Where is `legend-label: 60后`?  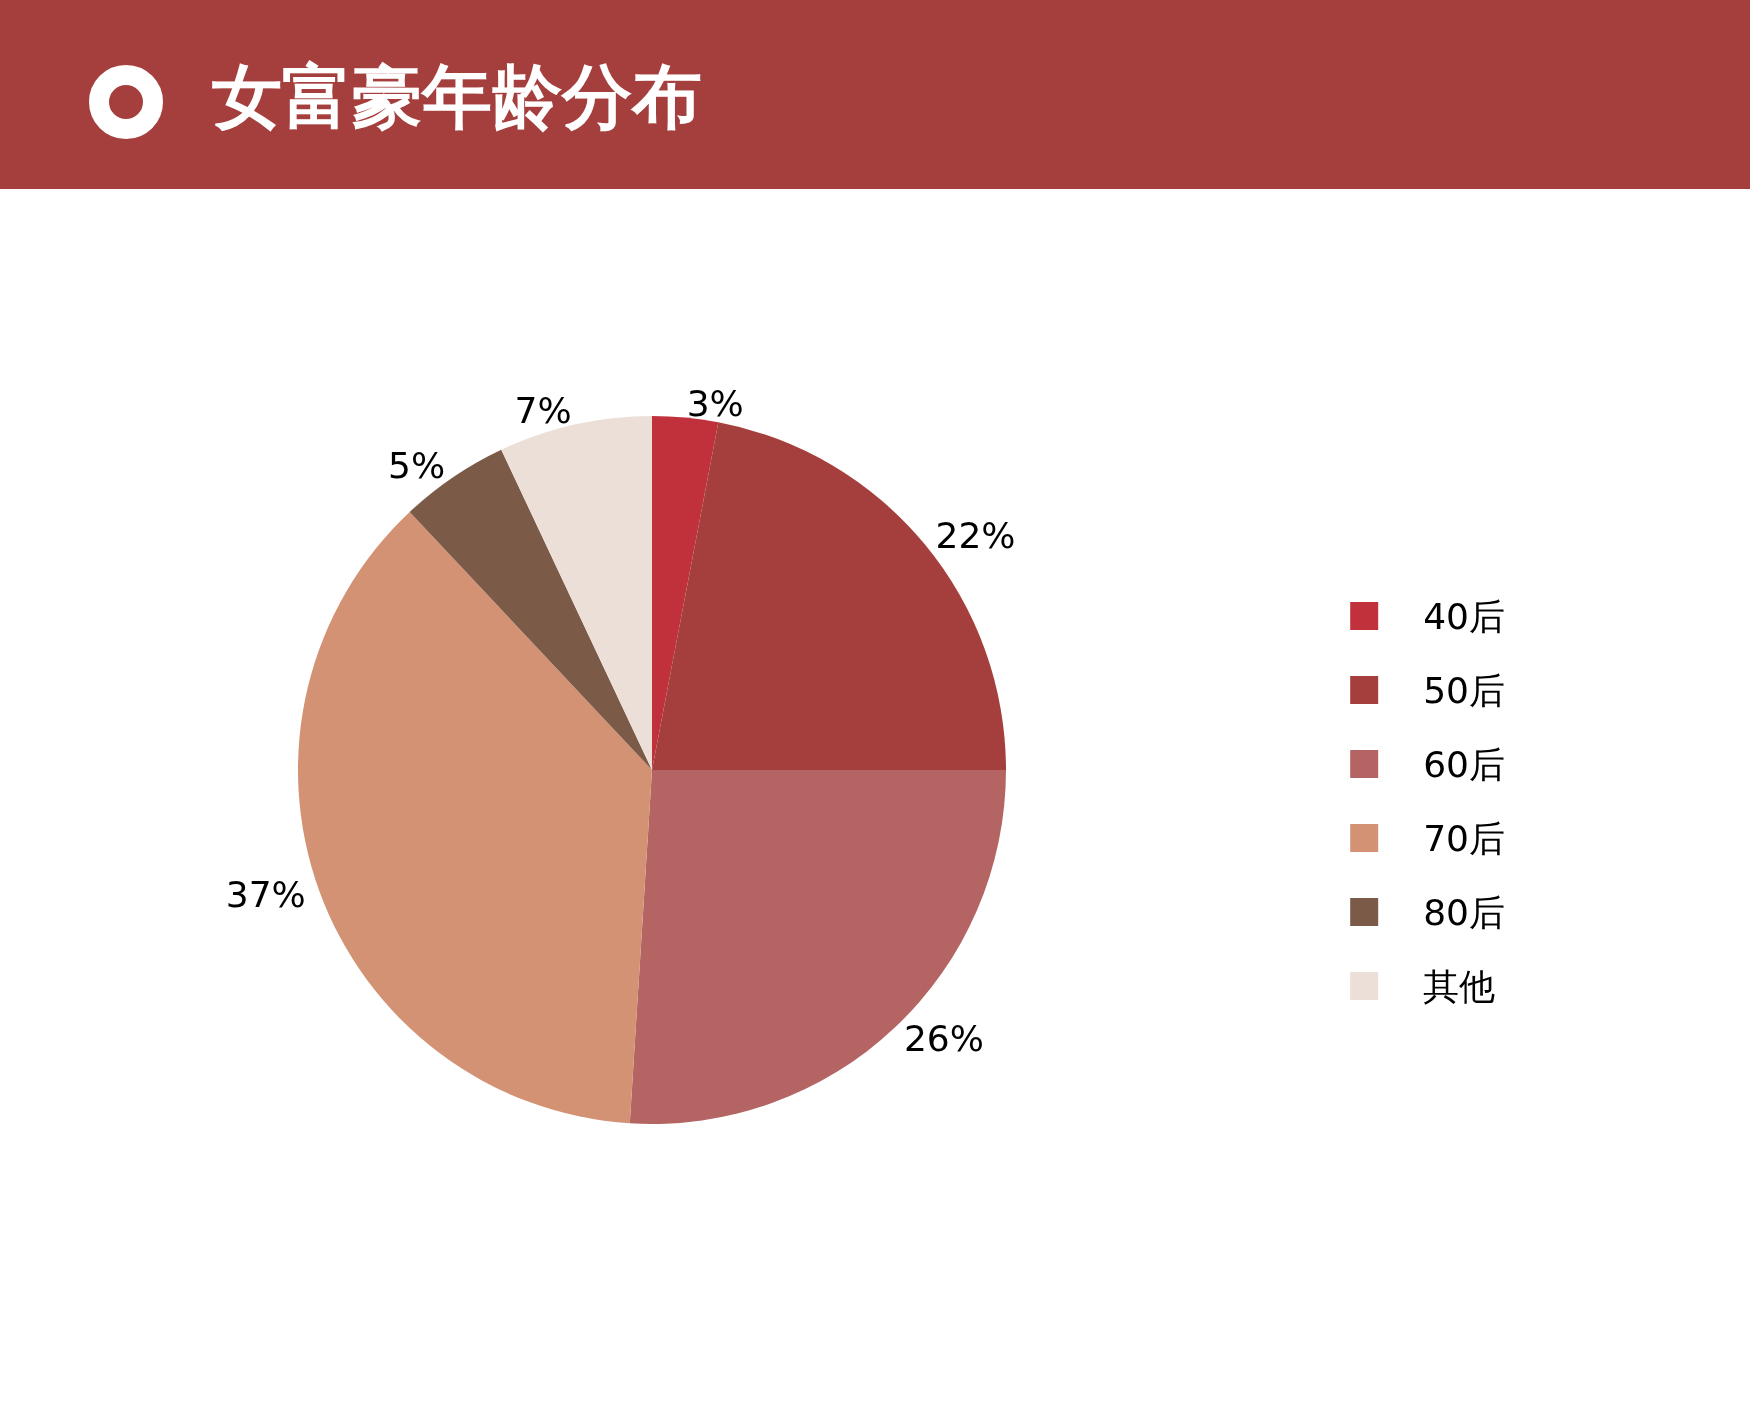 legend-label: 60后 is located at coordinates (1464, 764).